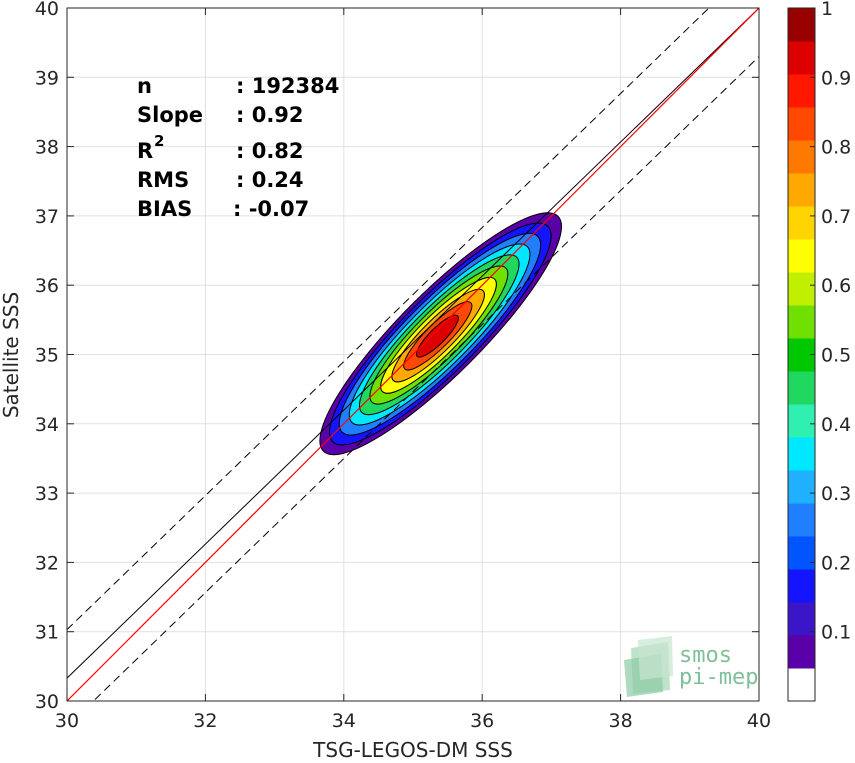 The image size is (855, 763). I want to click on y-tick-label: 30, so click(47, 702).